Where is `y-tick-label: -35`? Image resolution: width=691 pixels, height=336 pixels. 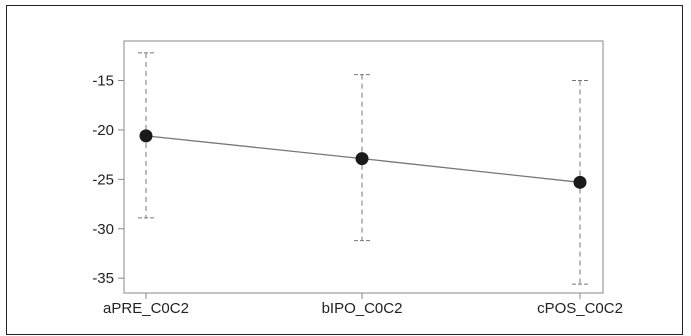 y-tick-label: -35 is located at coordinates (103, 278).